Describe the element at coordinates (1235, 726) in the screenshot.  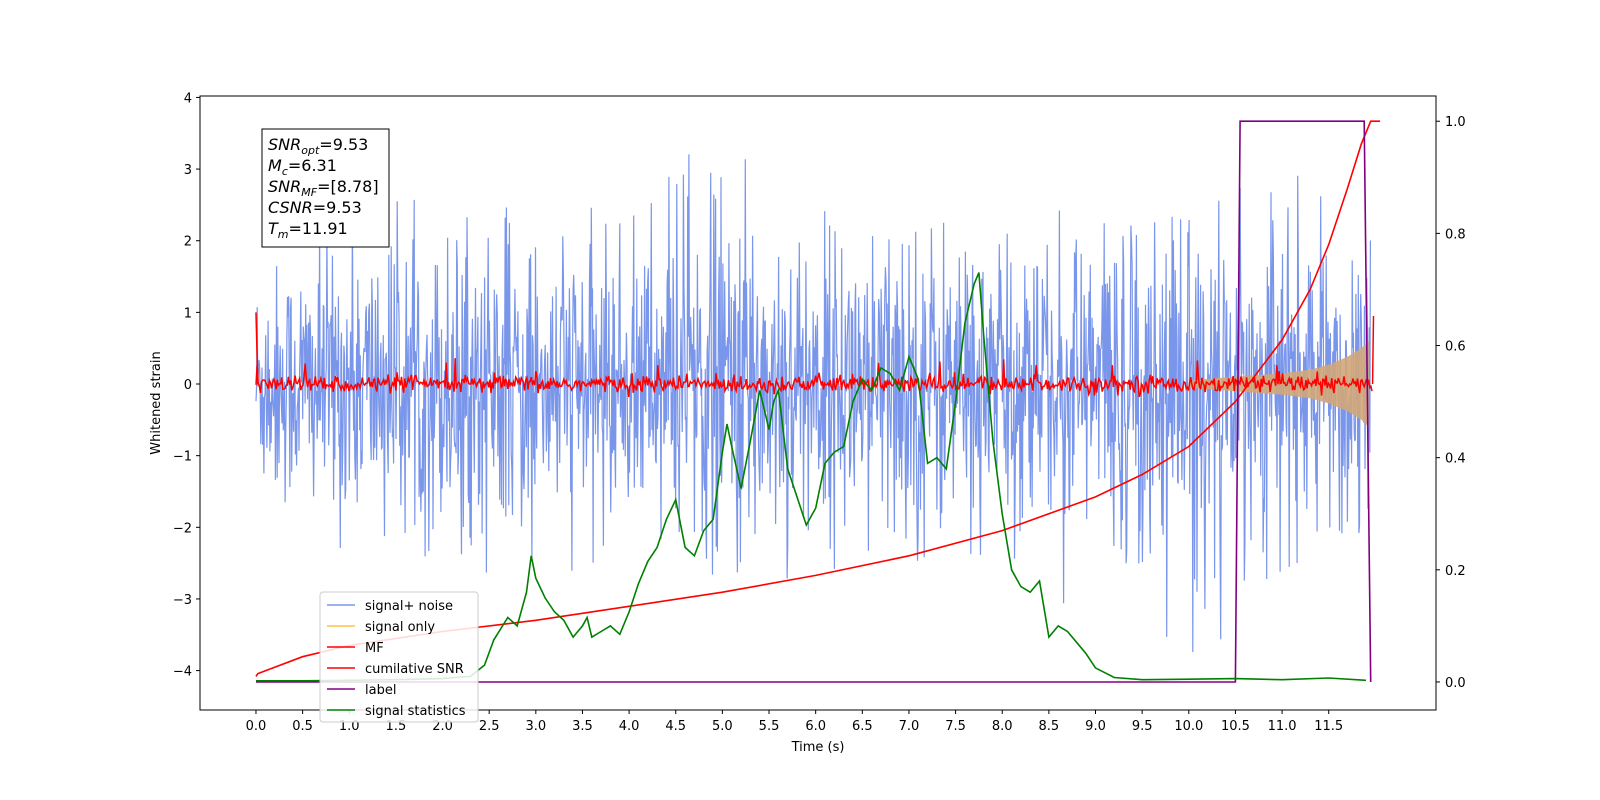
I see `x-tick-label: 10.5` at that location.